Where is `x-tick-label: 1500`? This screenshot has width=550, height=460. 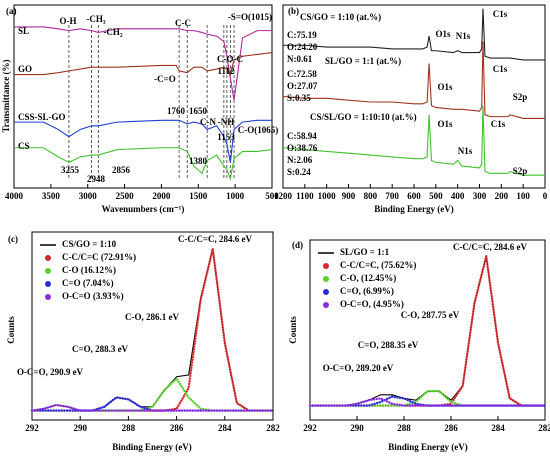
x-tick-label: 1500 is located at coordinates (198, 196).